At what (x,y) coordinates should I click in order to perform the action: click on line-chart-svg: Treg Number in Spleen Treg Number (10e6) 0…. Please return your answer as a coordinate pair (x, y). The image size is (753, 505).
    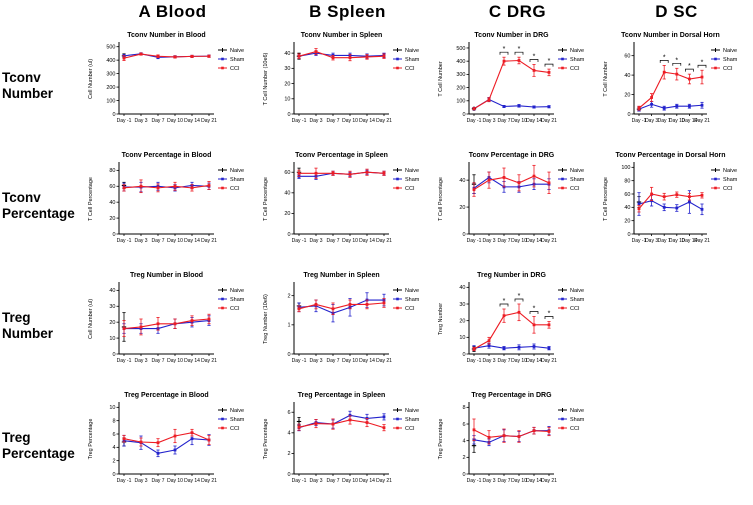
    Looking at the image, I should click on (341, 318).